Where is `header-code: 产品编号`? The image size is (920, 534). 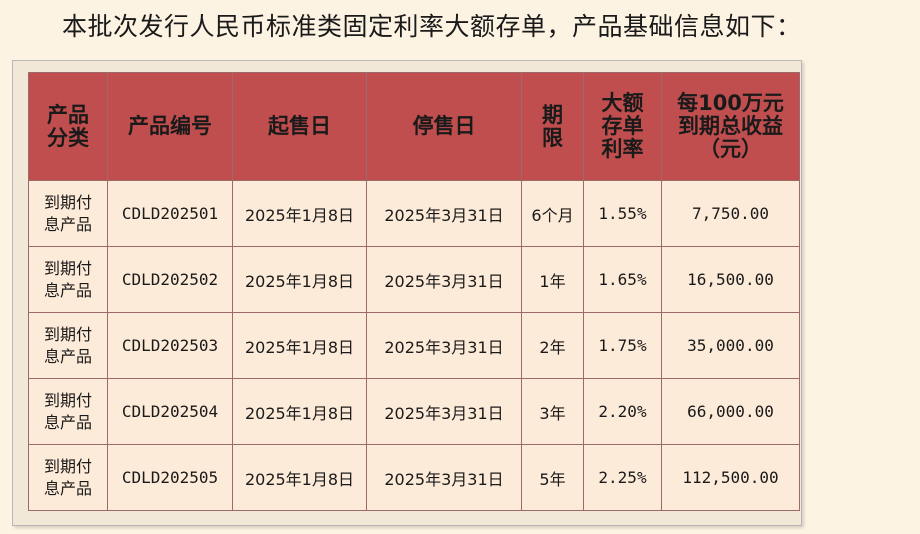 header-code: 产品编号 is located at coordinates (170, 126).